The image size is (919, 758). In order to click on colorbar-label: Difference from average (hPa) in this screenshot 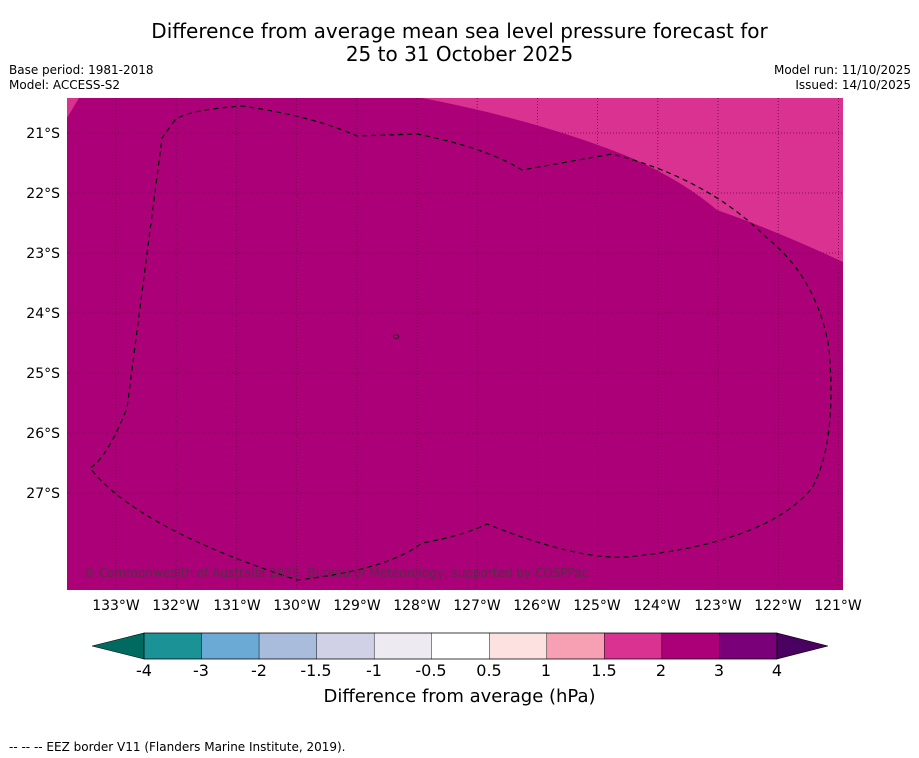, I will do `click(459, 696)`.